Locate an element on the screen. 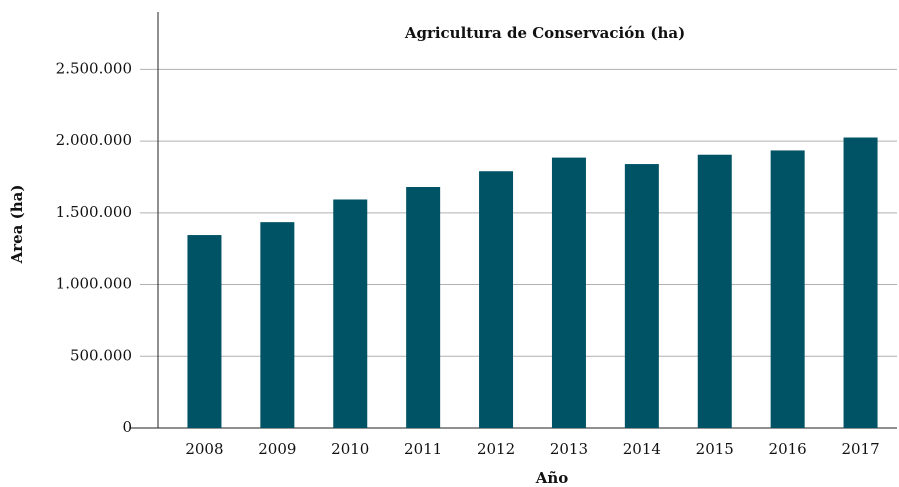 The width and height of the screenshot is (899, 487). x-tick-label: 2012 is located at coordinates (496, 449).